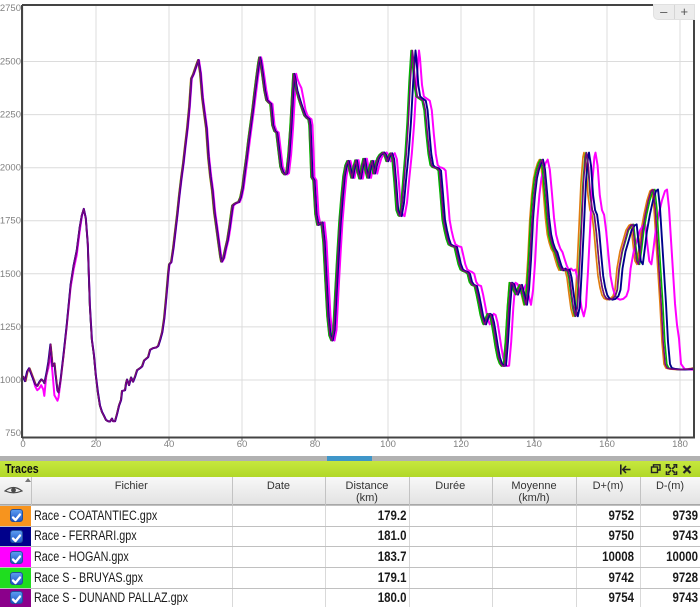 This screenshot has width=700, height=610. What do you see at coordinates (10, 327) in the screenshot?
I see `svg-text: 1250` at bounding box center [10, 327].